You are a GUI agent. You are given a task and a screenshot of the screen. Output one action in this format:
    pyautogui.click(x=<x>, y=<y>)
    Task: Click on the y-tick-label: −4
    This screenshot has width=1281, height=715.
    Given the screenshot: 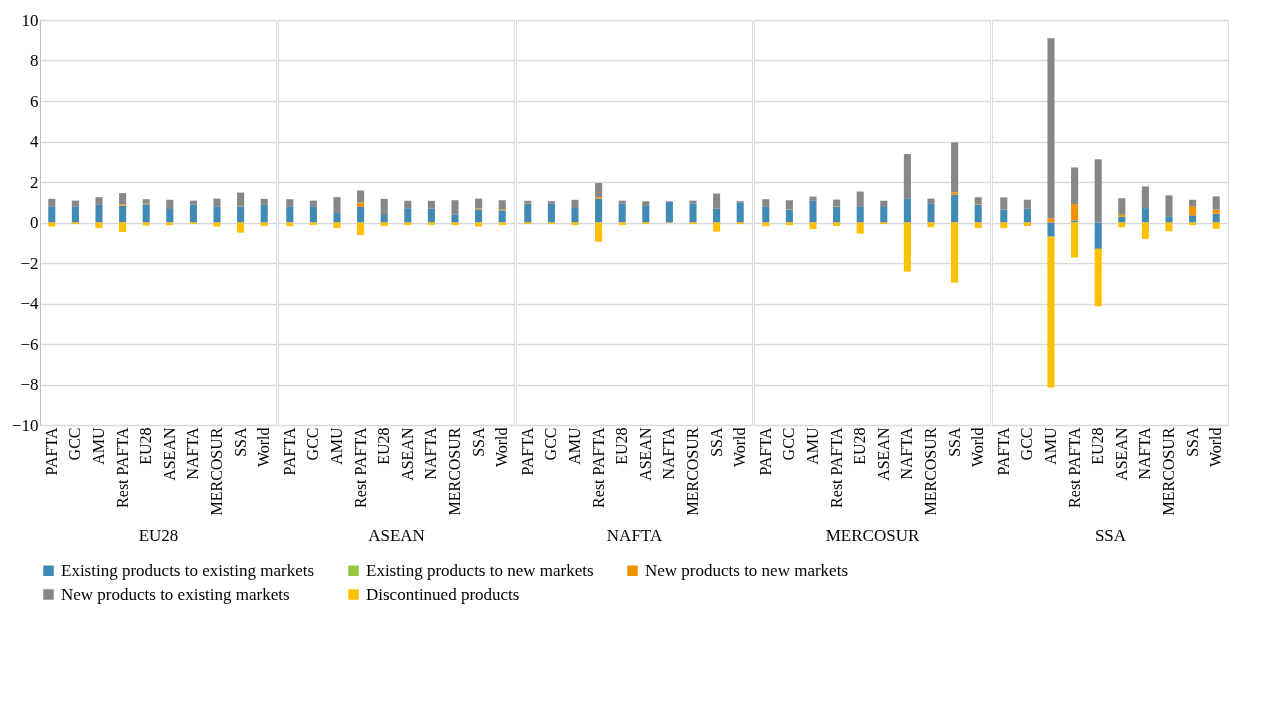 What is the action you would take?
    pyautogui.click(x=29, y=303)
    